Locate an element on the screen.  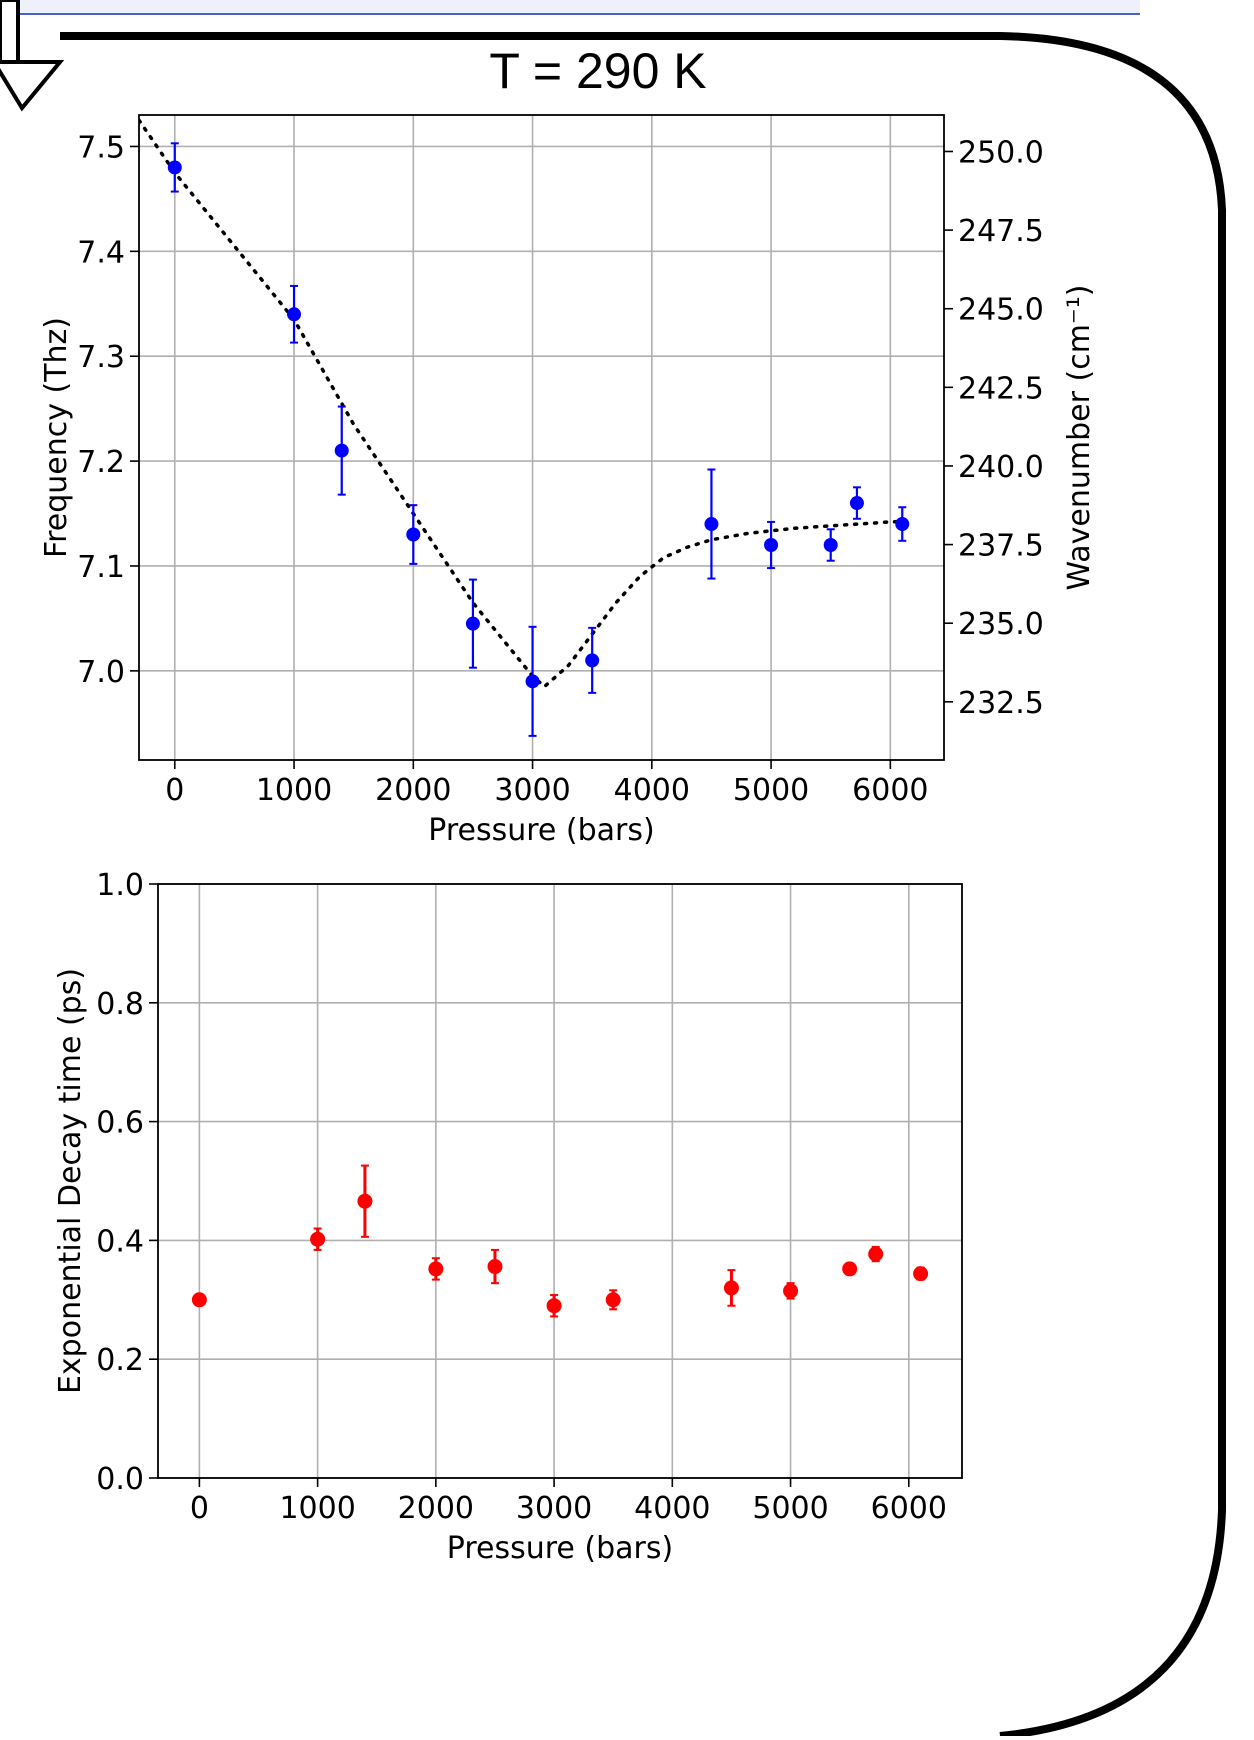
y-tick-label: 7.1 is located at coordinates (101, 567).